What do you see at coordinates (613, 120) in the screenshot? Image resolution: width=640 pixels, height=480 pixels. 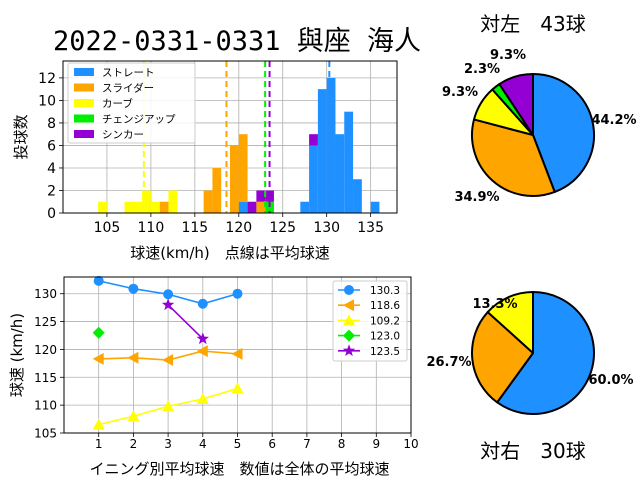 I see `pie-left-slice-label-0: 44.2%` at bounding box center [613, 120].